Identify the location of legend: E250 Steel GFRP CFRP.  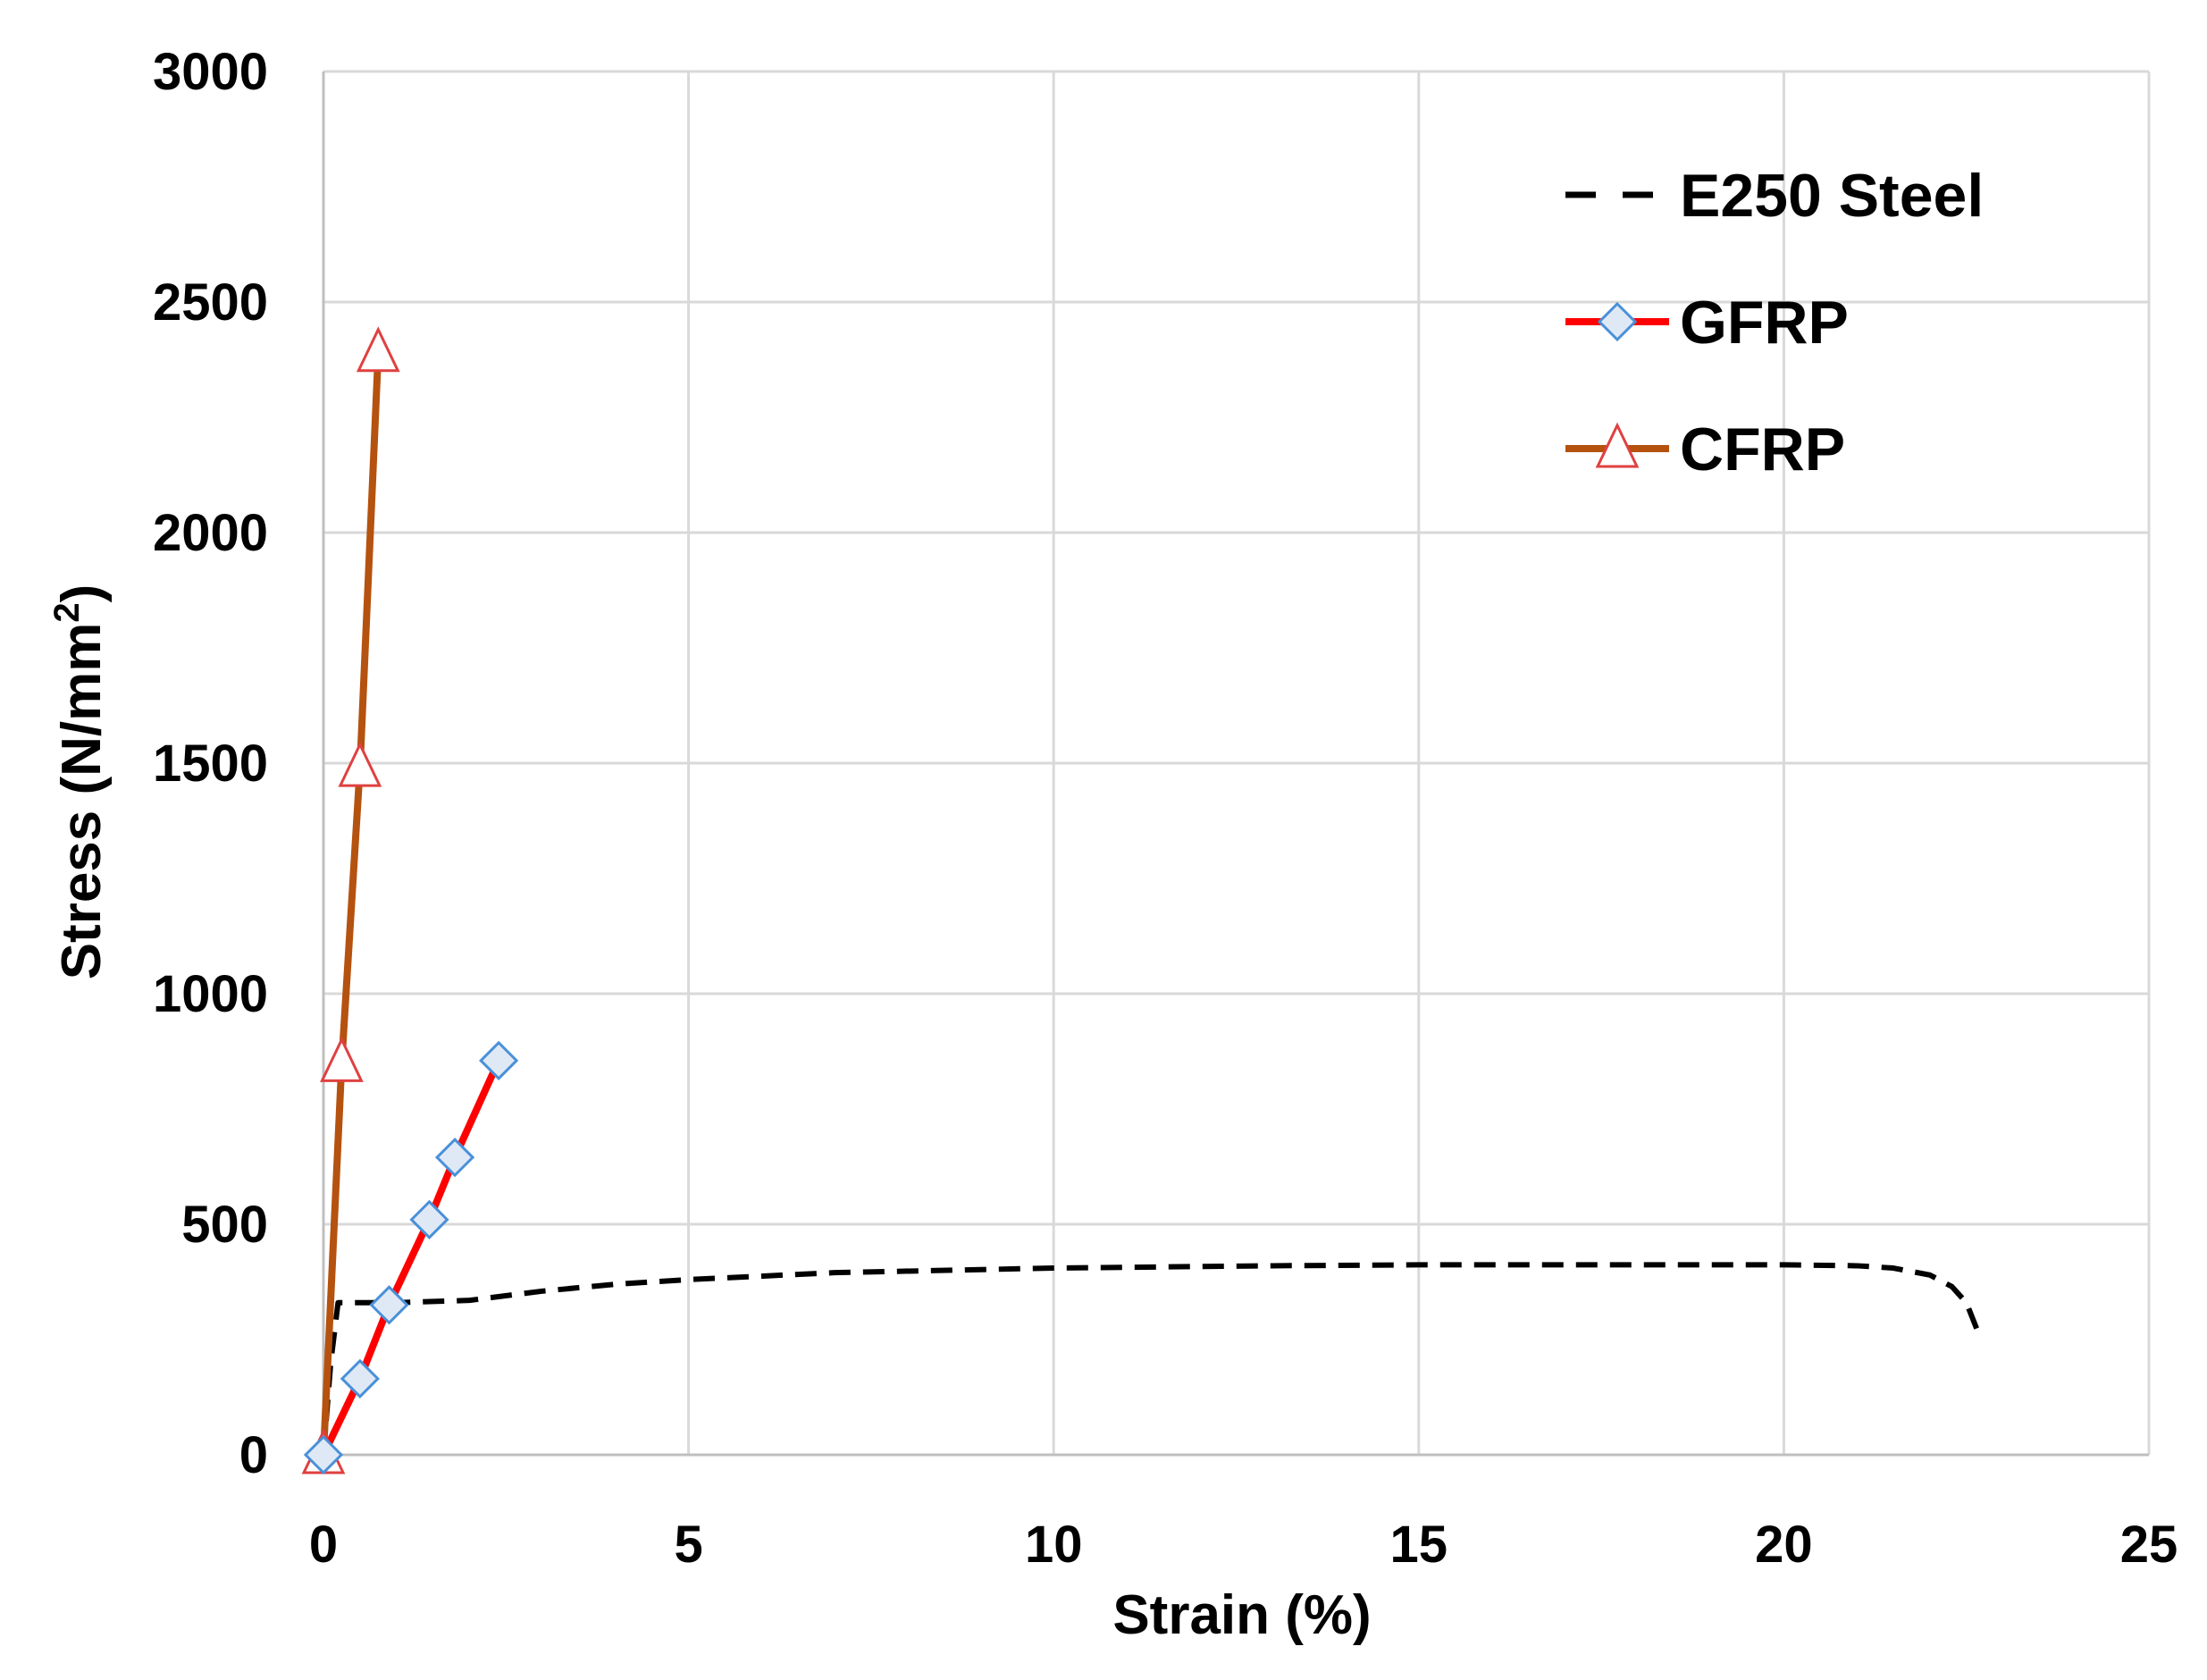
(1775, 322).